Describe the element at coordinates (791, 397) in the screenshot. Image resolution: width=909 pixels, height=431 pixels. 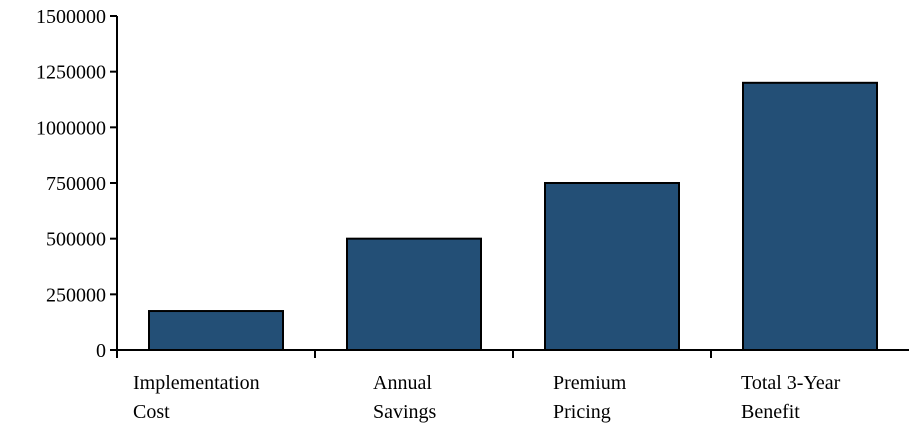
I see `x-tick-label: Total 3-Year Benefit` at that location.